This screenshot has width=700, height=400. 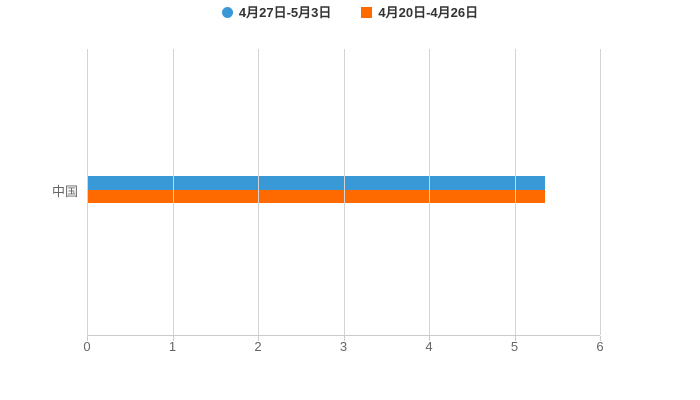 I want to click on legend-label-week-previous: 4月20日-4月26日, so click(x=428, y=12).